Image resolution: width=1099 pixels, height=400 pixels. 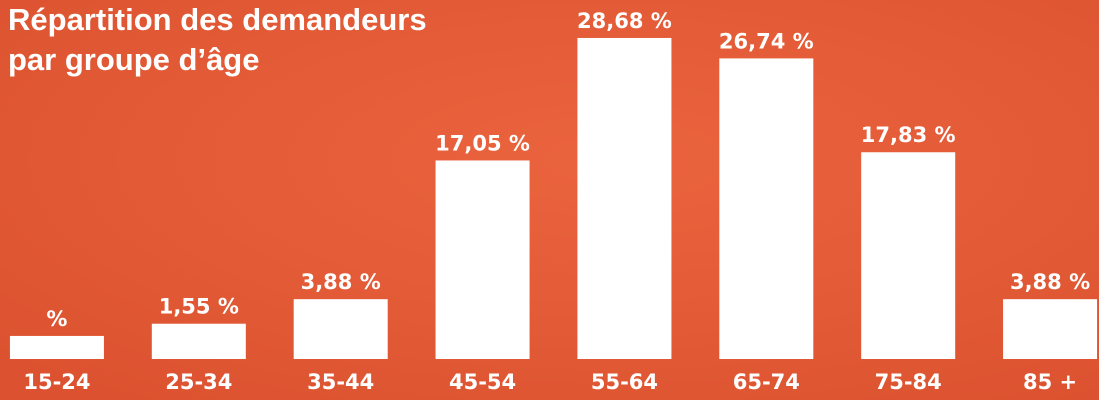 I want to click on x-tick-label: 85 +, so click(x=1050, y=382).